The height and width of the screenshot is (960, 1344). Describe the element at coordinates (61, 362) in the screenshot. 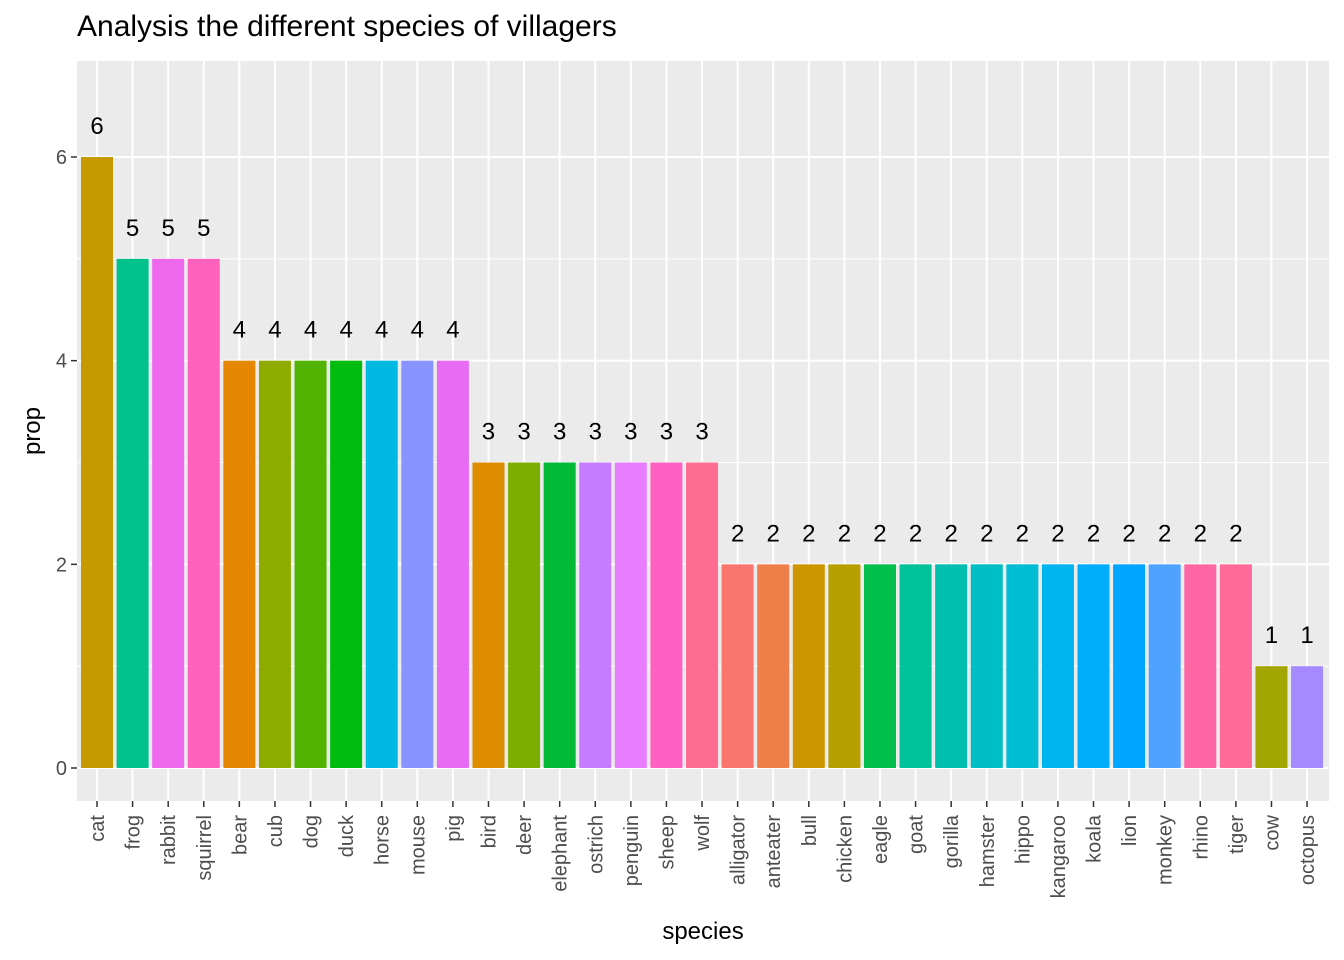

I see `y-tick-label: 4` at that location.